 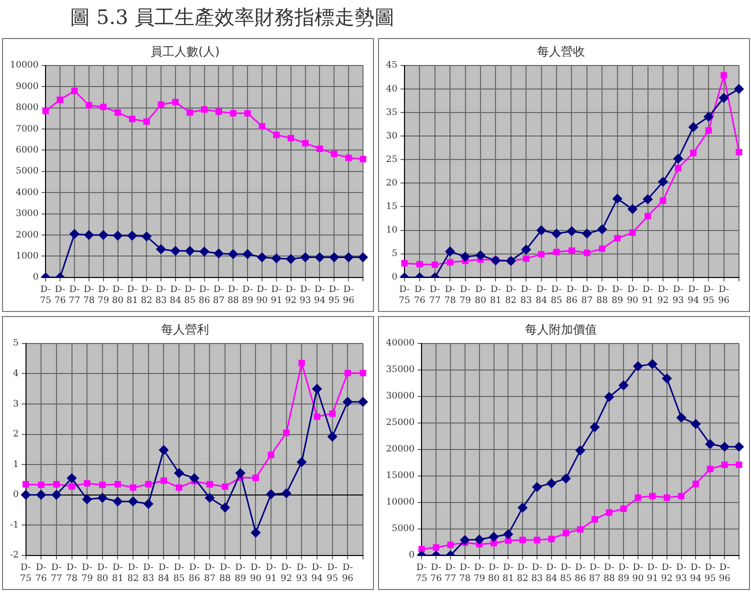 What do you see at coordinates (210, 573) in the screenshot?
I see `x-tick-label: D-87` at bounding box center [210, 573].